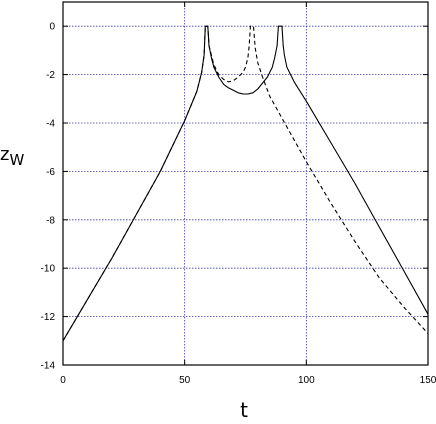  What do you see at coordinates (16, 160) in the screenshot?
I see `y-axis-title-subscript: W` at bounding box center [16, 160].